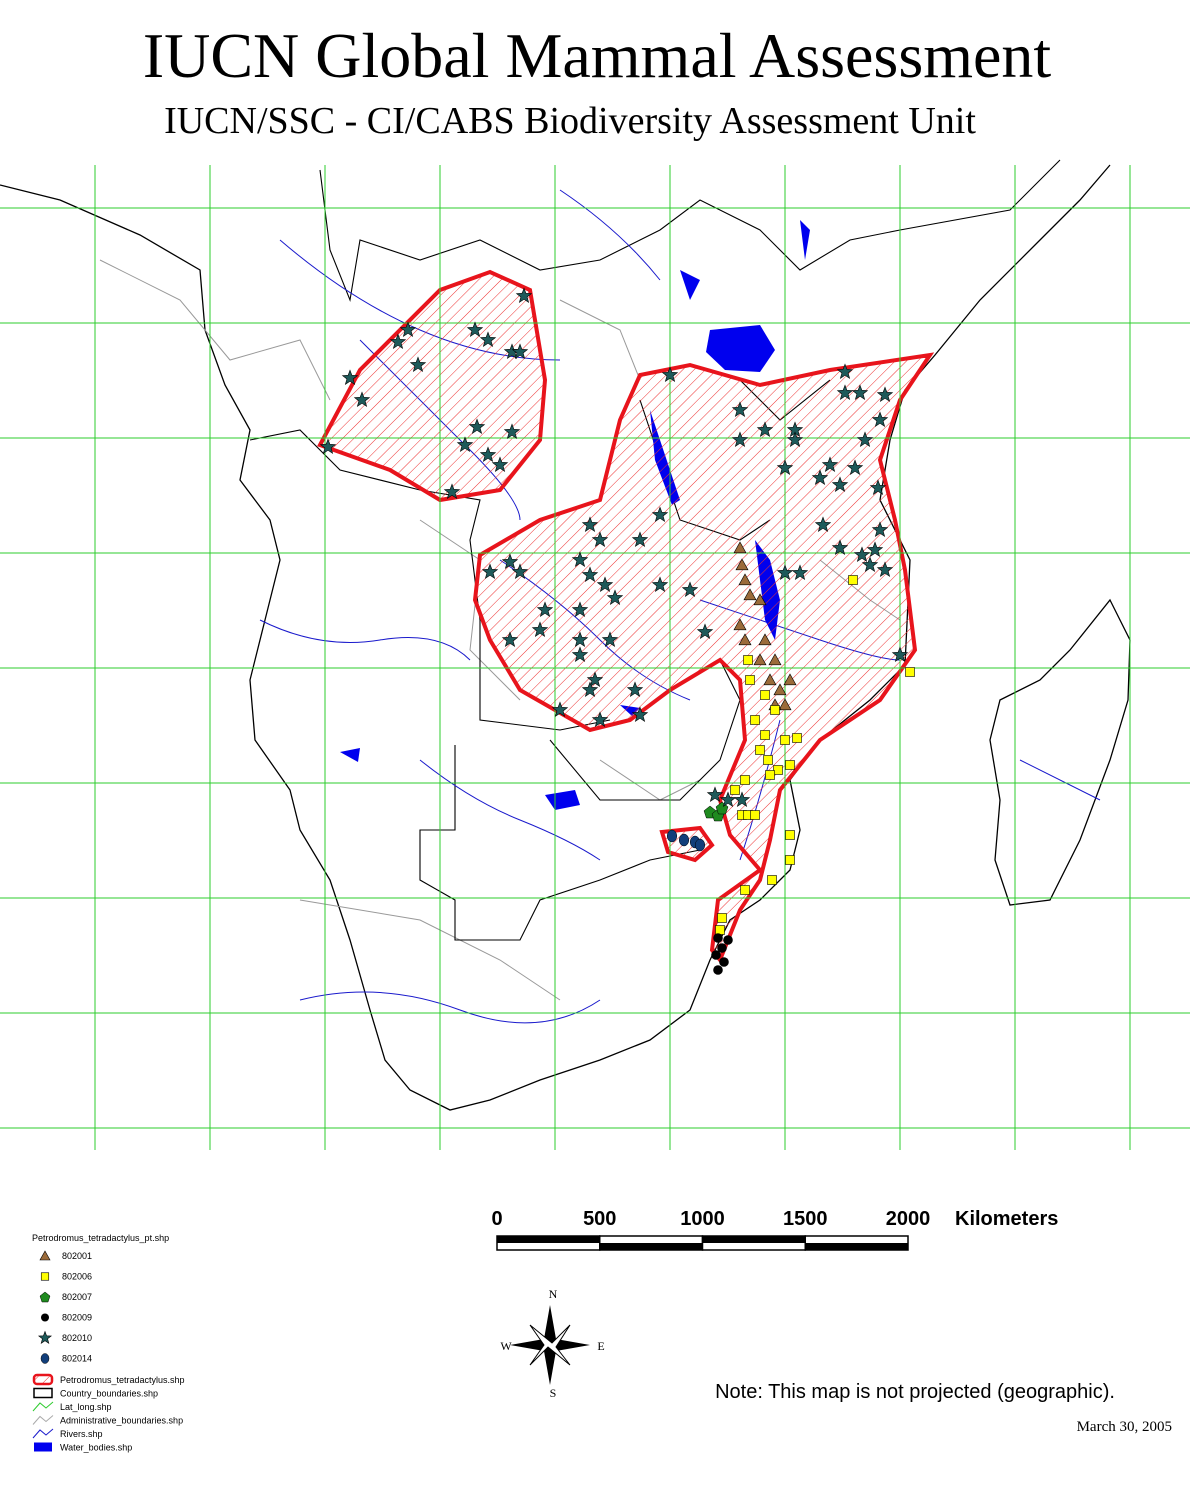 This screenshot has width=1190, height=1488. Describe the element at coordinates (77, 1297) in the screenshot. I see `legend-point-label: 802007` at that location.